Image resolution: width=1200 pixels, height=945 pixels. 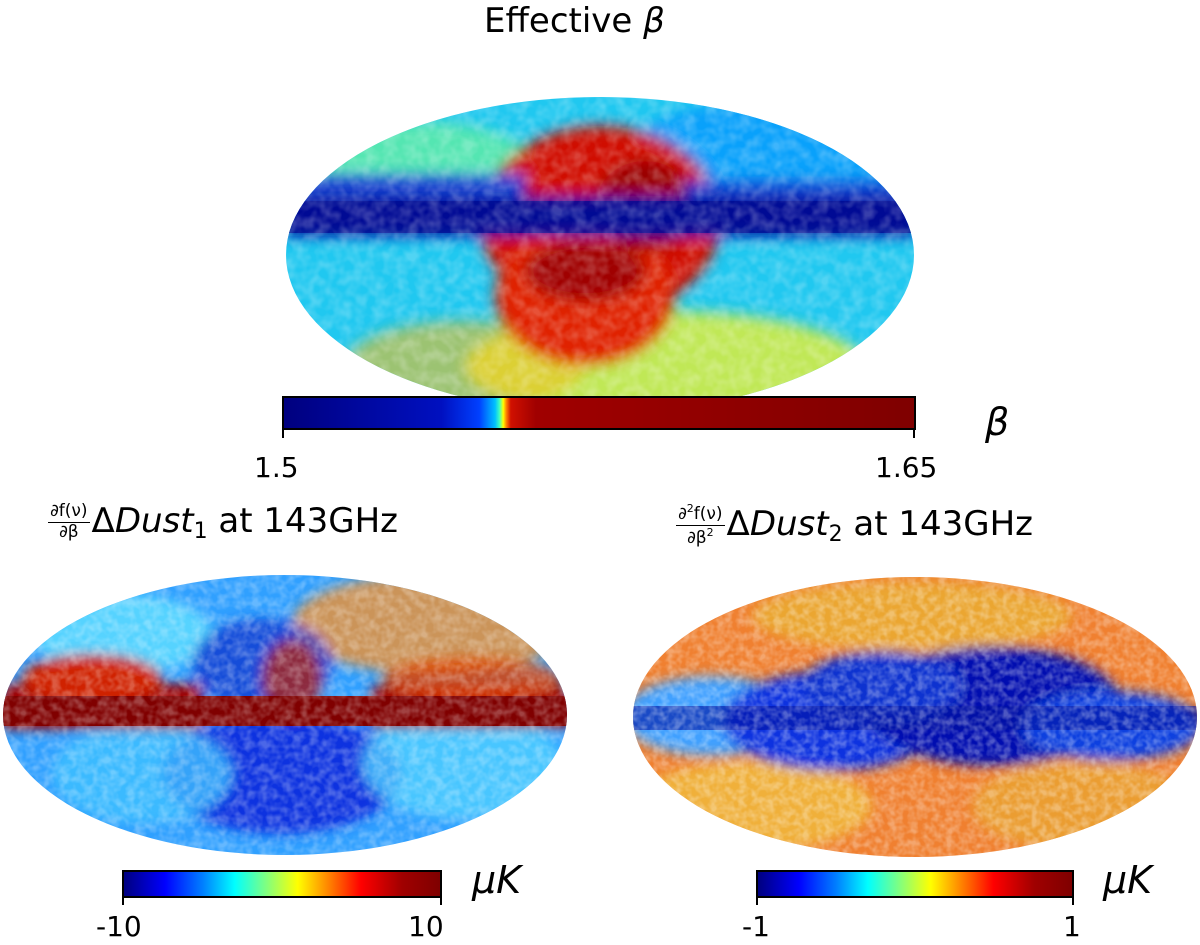 What do you see at coordinates (599, 413) in the screenshot?
I see `effective-beta-colorbar` at bounding box center [599, 413].